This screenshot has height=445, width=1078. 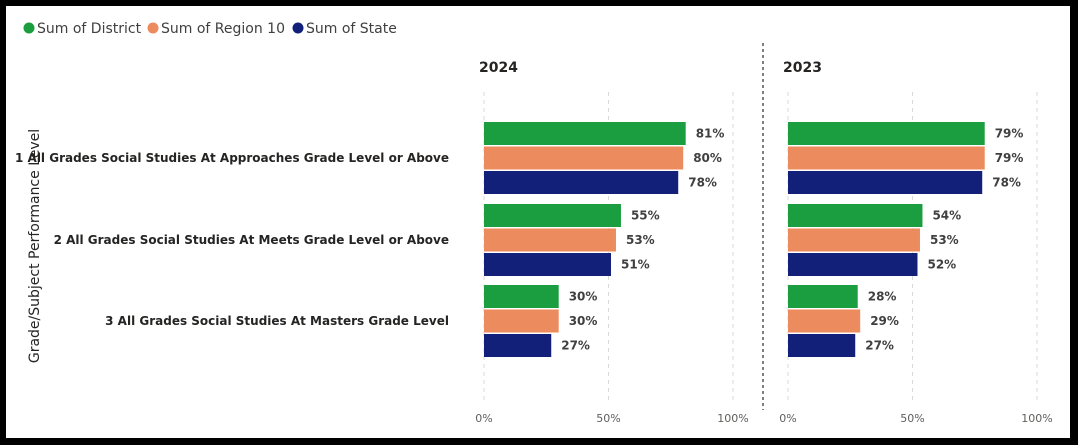 What do you see at coordinates (946, 216) in the screenshot?
I see `data-label: 54%` at bounding box center [946, 216].